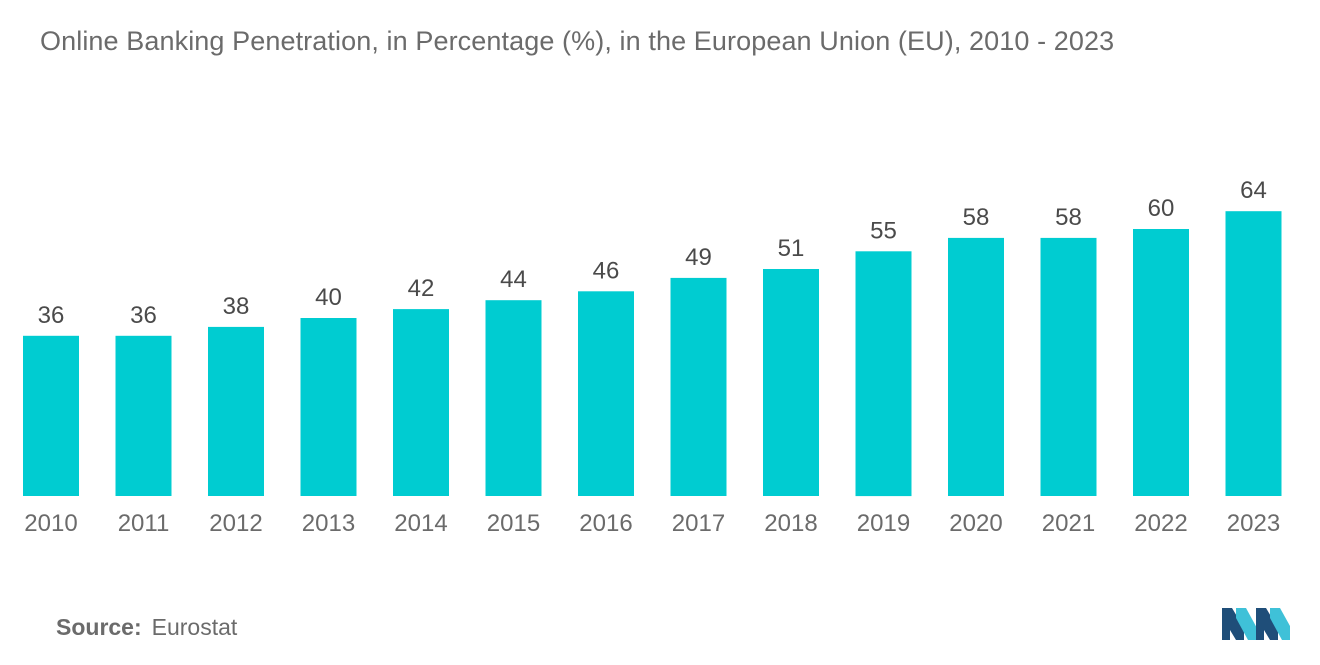  What do you see at coordinates (328, 407) in the screenshot?
I see `bar-2013` at bounding box center [328, 407].